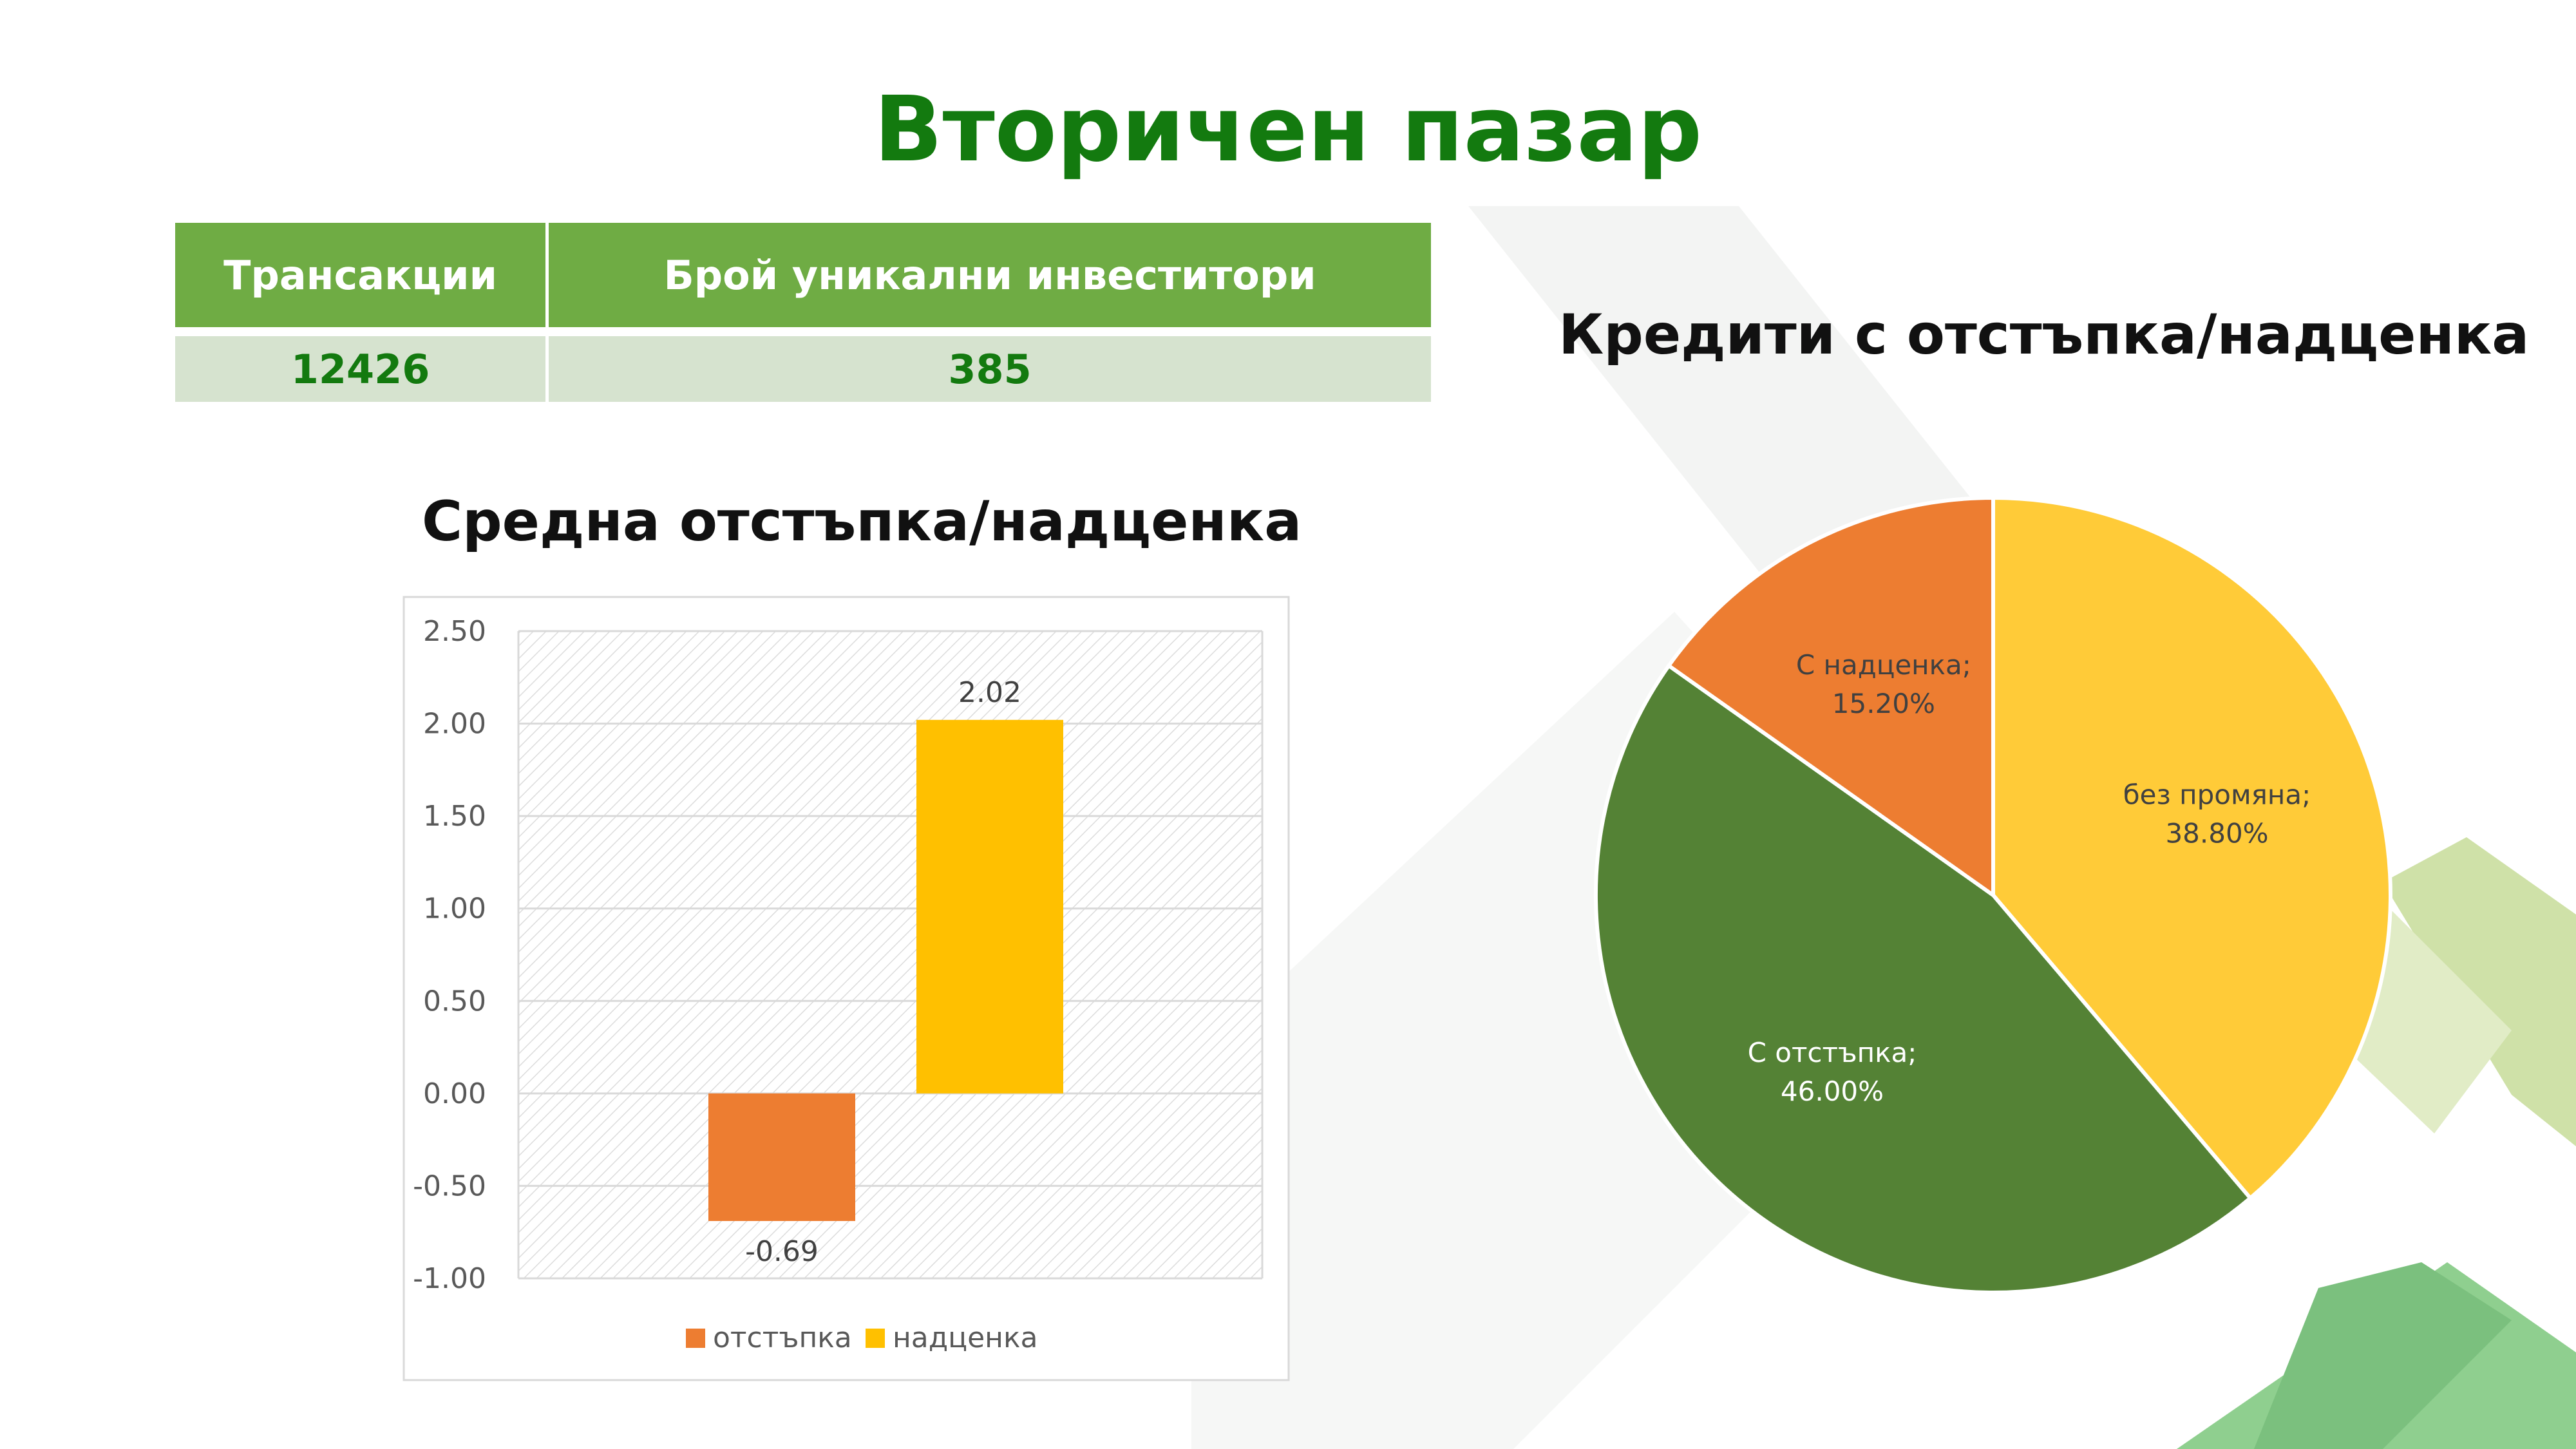  What do you see at coordinates (2216, 833) in the screenshot?
I see `pie-label-percent: 38.80%` at bounding box center [2216, 833].